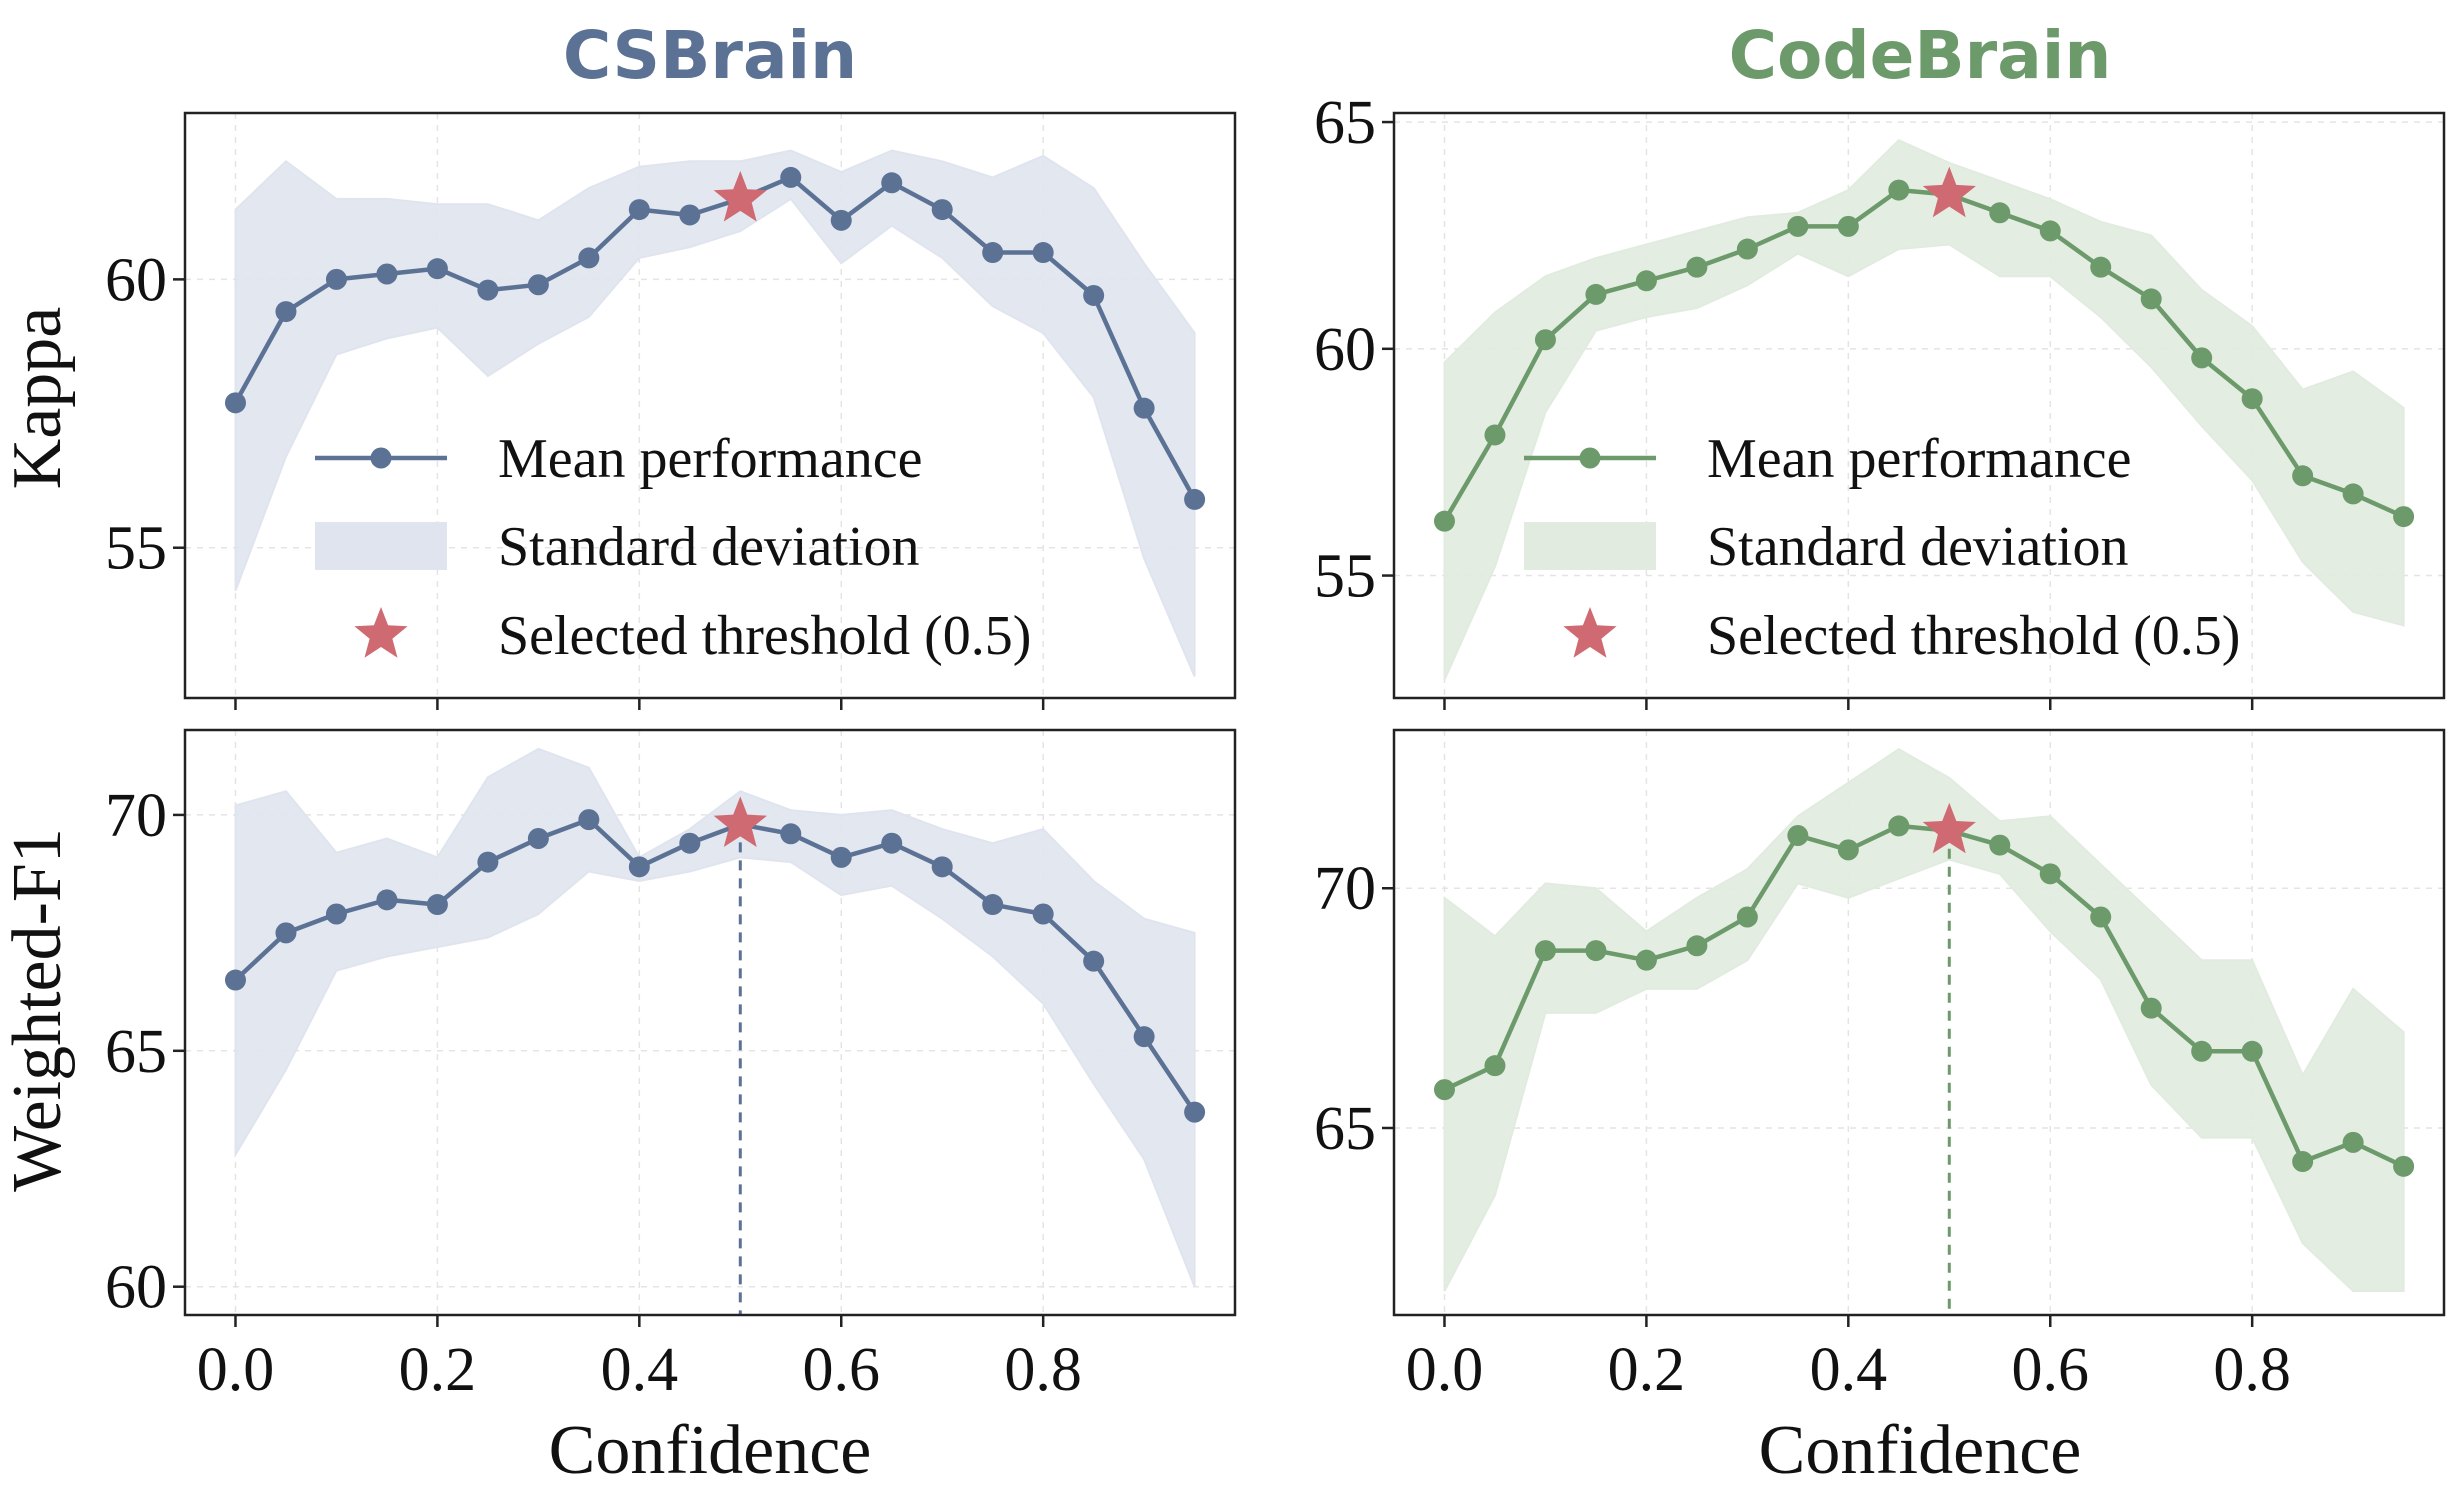 The width and height of the screenshot is (2450, 1496). What do you see at coordinates (381, 632) in the screenshot?
I see `legend-star-marker` at bounding box center [381, 632].